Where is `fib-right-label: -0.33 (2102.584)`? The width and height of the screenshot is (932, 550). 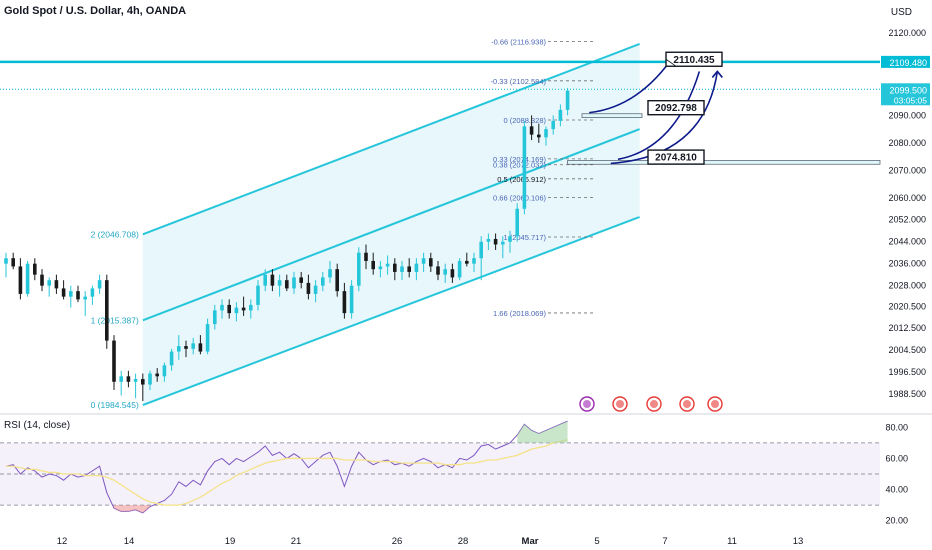
fib-right-label: -0.33 (2102.584) is located at coordinates (519, 81).